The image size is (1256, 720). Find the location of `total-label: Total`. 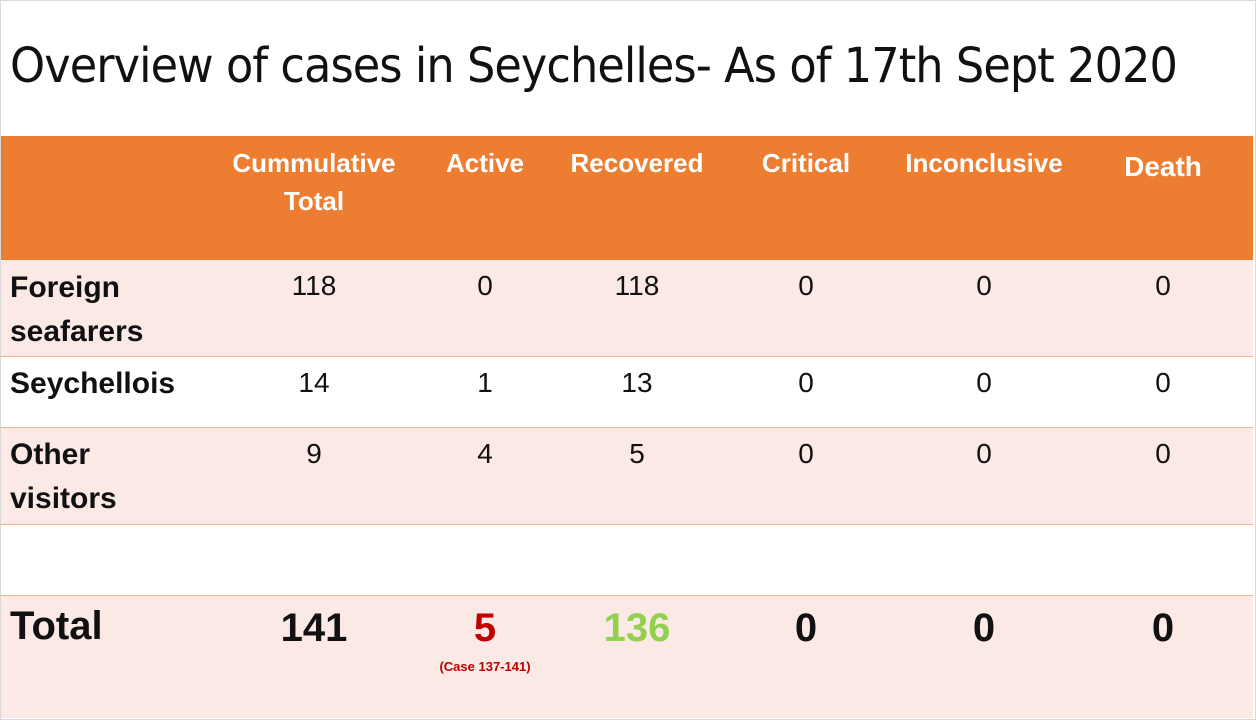

total-label: Total is located at coordinates (56, 626).